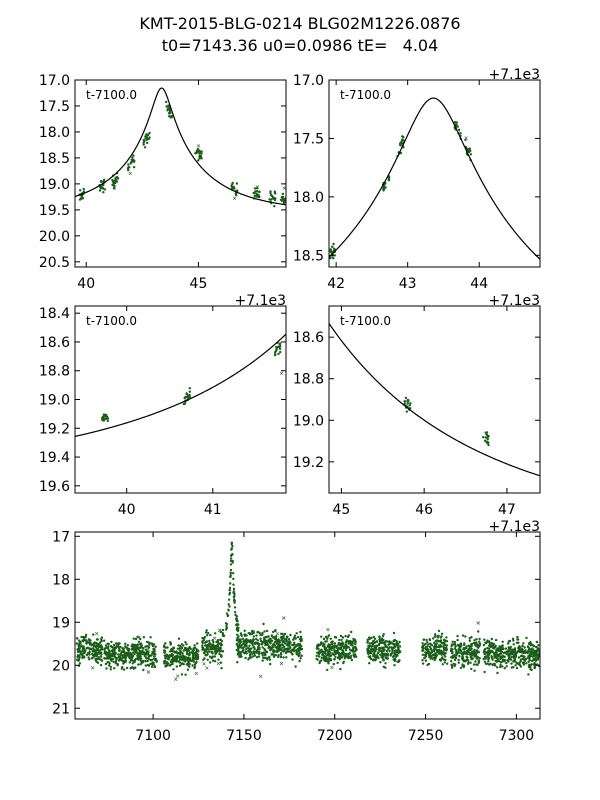 Image resolution: width=600 pixels, height=800 pixels. Describe the element at coordinates (127, 510) in the screenshot. I see `x-tick-label: 40` at that location.